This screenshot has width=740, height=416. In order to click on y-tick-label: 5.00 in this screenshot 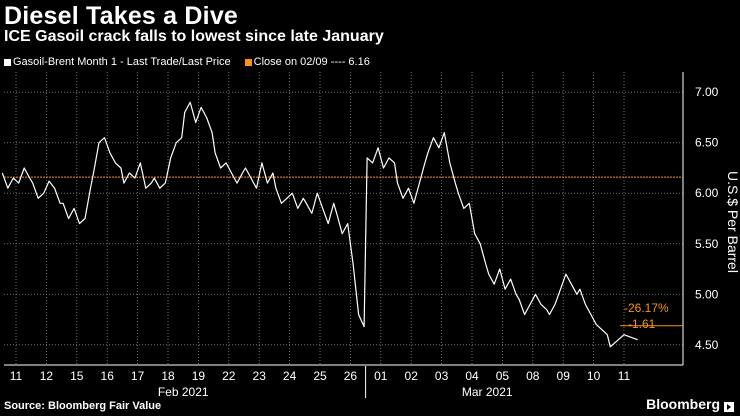, I will do `click(707, 294)`.